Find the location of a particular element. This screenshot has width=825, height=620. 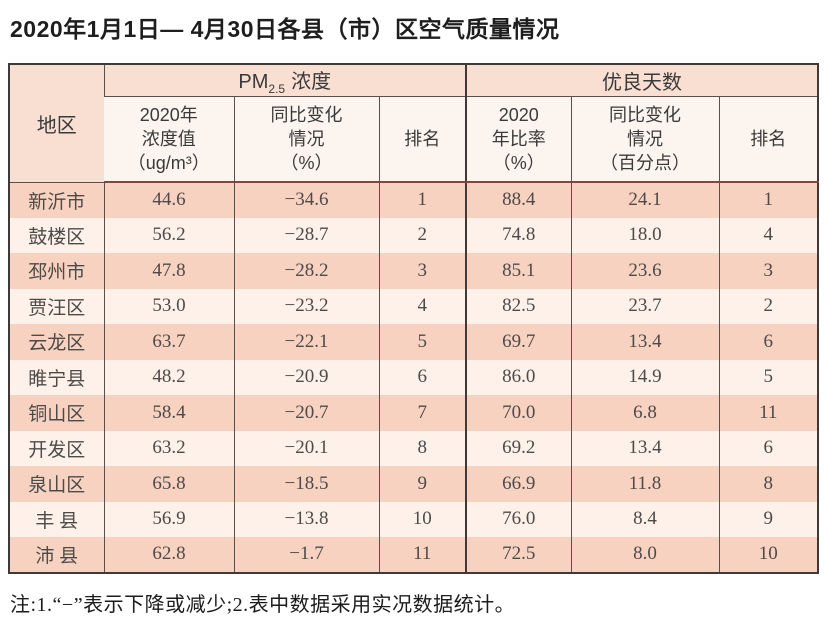

table-row: 铜山区 58.4 −20.7 7 70.0 6.8 11 is located at coordinates (414, 413).